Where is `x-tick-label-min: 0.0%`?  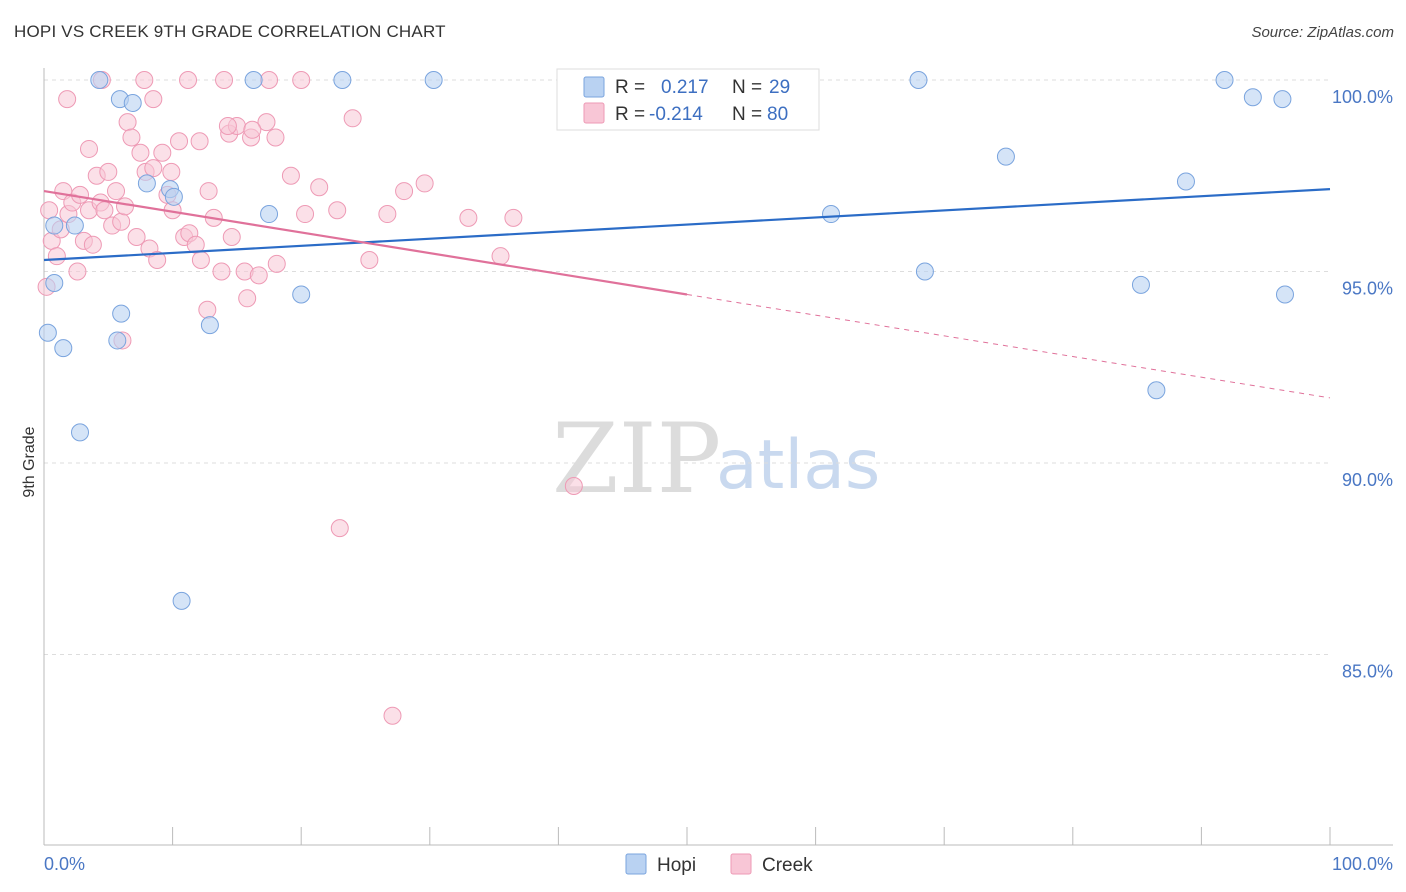 x-tick-label-min: 0.0% is located at coordinates (64, 864).